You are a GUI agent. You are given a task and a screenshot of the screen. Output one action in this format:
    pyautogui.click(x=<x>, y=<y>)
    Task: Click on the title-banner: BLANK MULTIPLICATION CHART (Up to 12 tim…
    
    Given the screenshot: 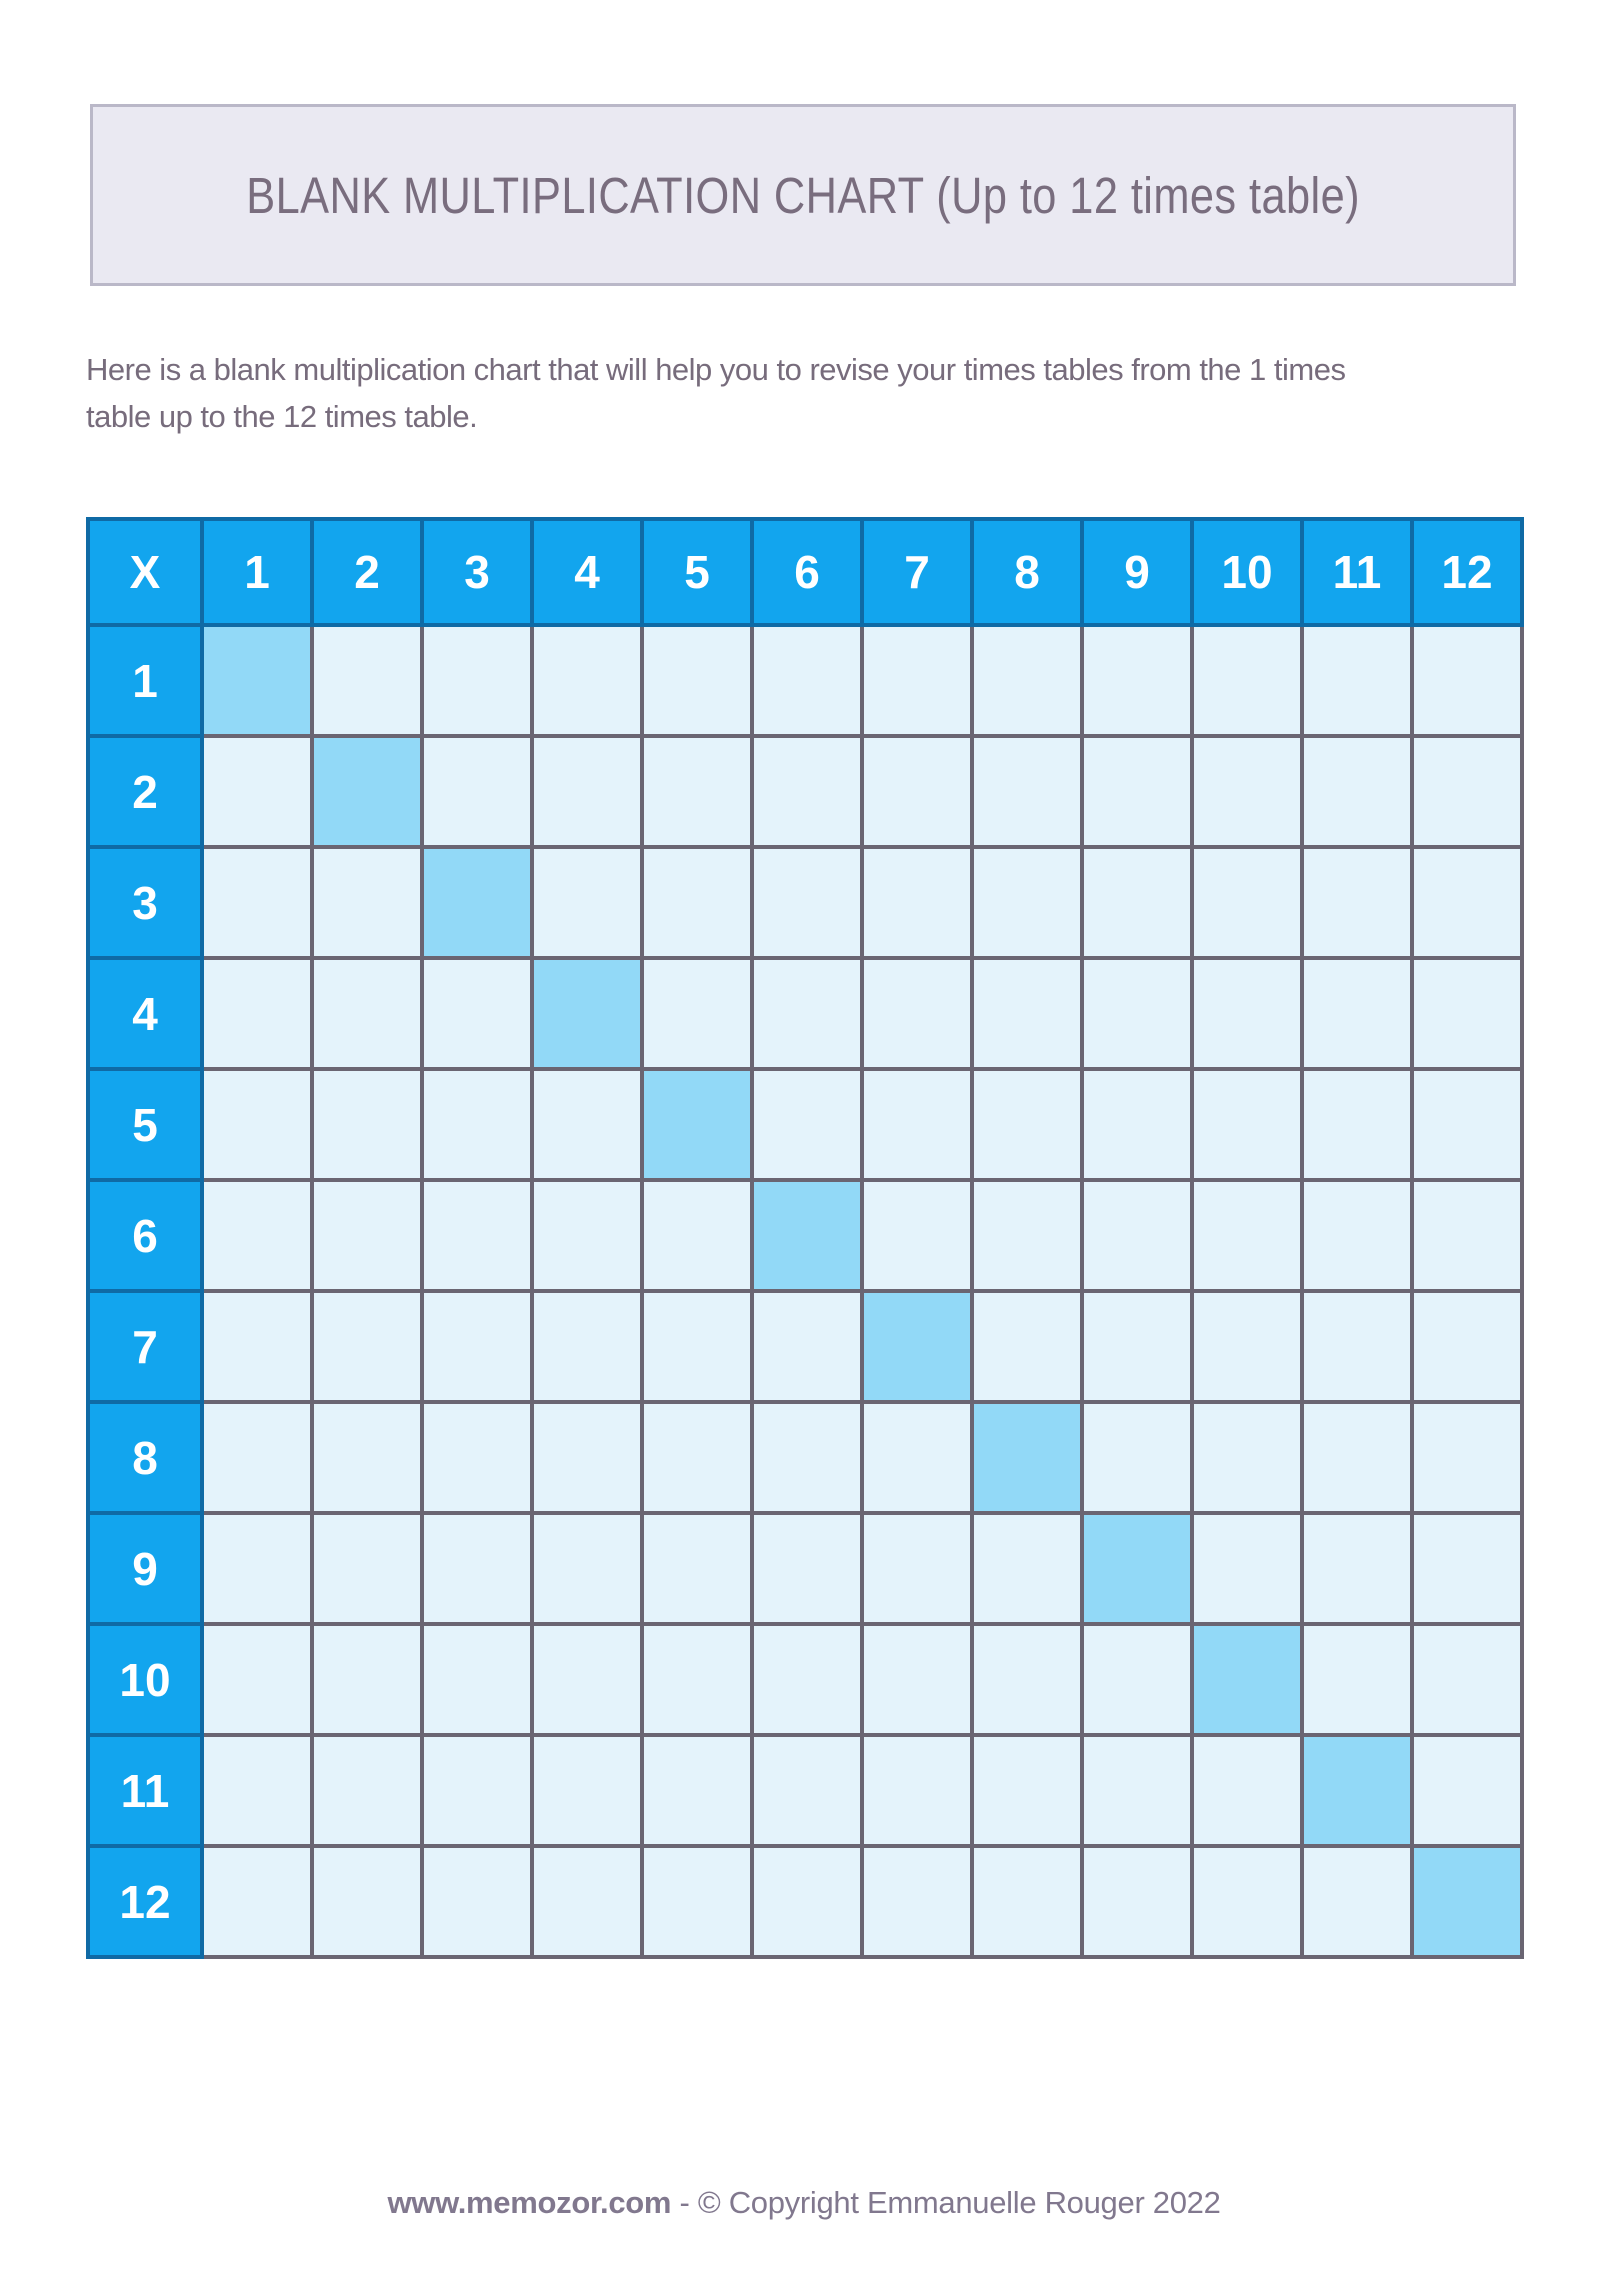 What is the action you would take?
    pyautogui.click(x=803, y=195)
    